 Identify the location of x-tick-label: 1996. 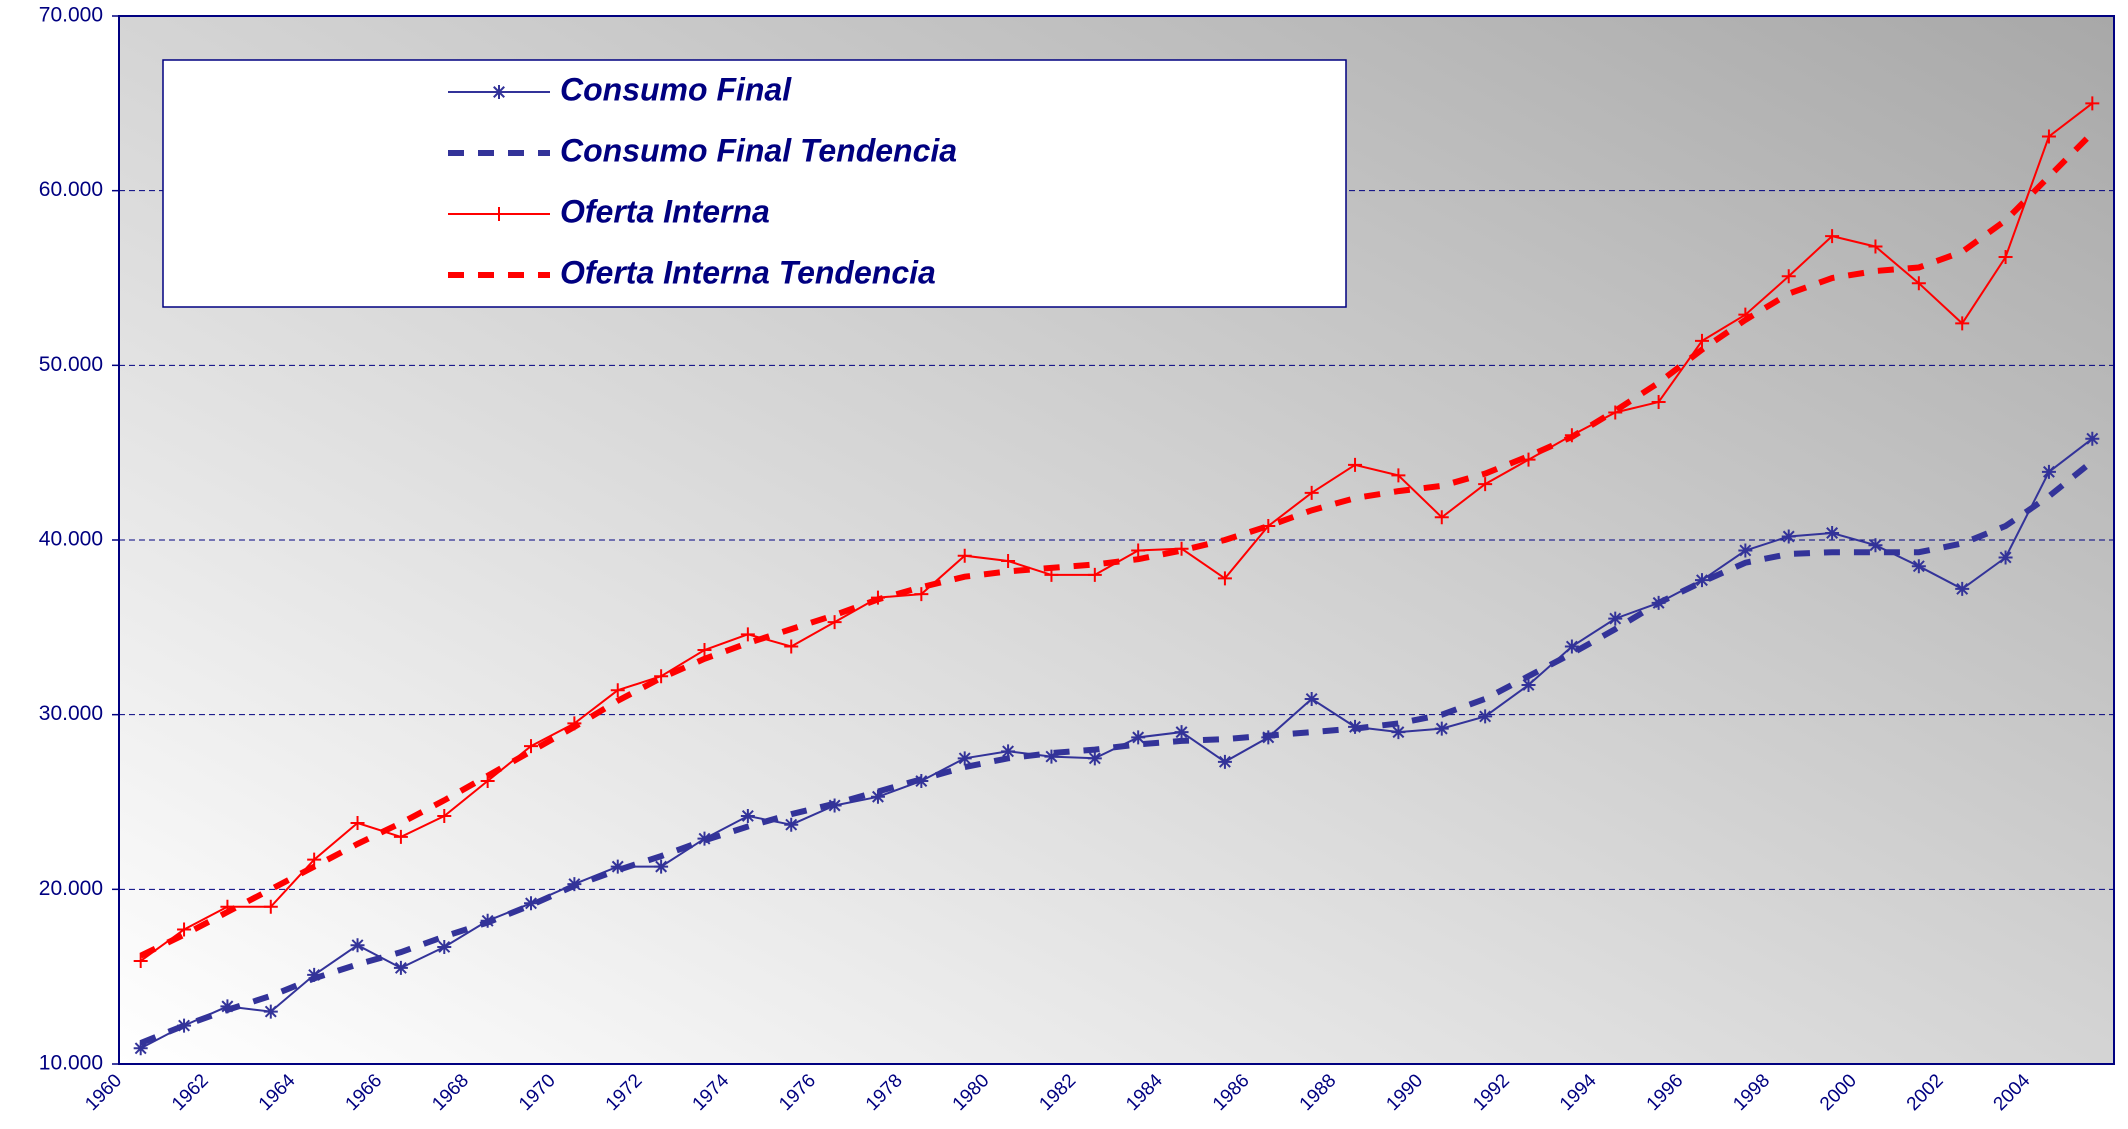
(1665, 1092).